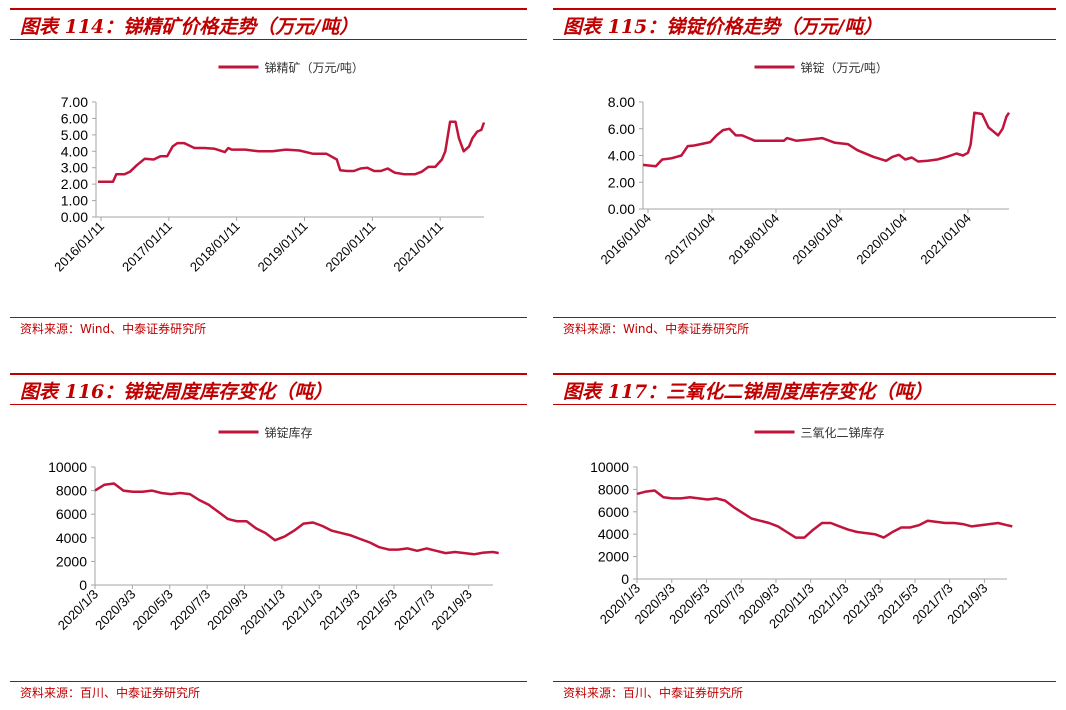 This screenshot has height=710, width=1066. What do you see at coordinates (945, 239) in the screenshot?
I see `x-tick-label: 2021/01/04` at bounding box center [945, 239].